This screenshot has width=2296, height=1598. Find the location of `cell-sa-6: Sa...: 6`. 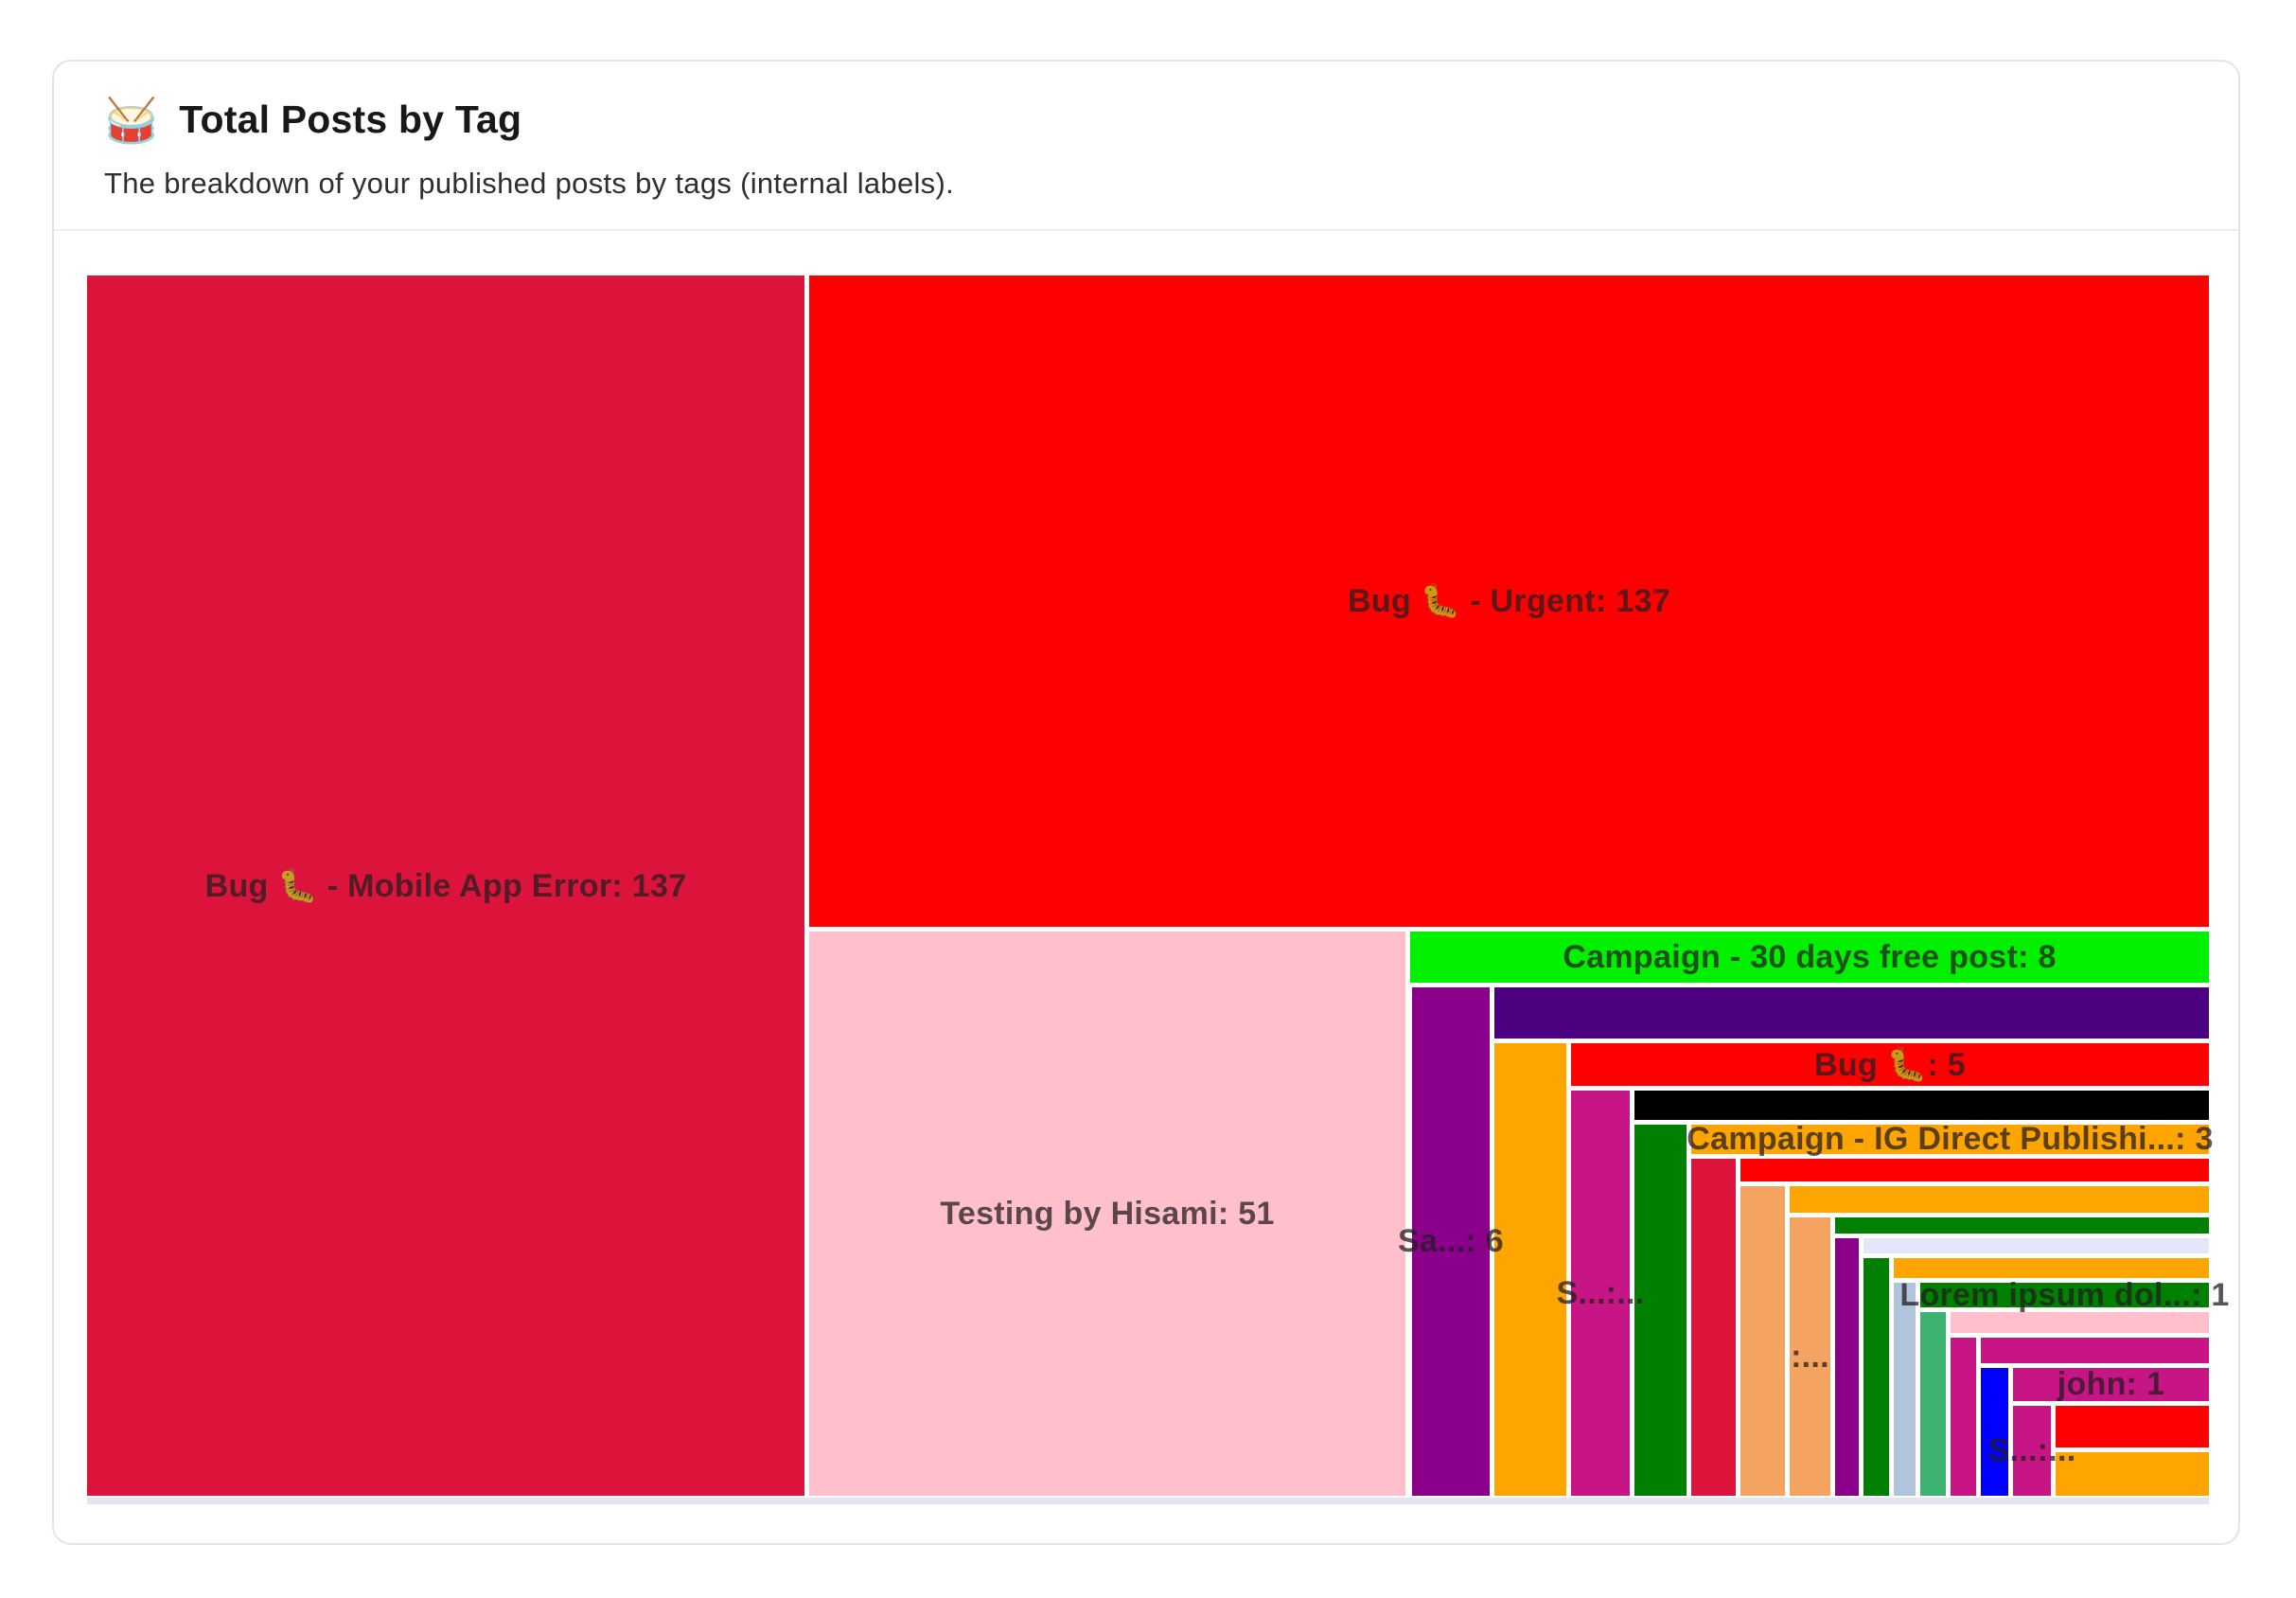

cell-sa-6: Sa...: 6 is located at coordinates (1451, 1241).